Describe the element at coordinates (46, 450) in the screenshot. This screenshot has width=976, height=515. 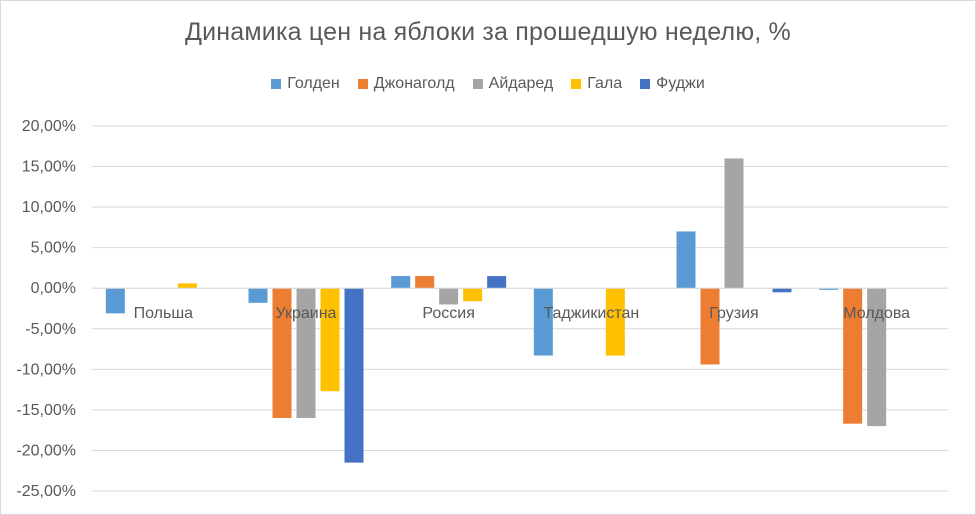
I see `y-tick-label: -20,00%` at that location.